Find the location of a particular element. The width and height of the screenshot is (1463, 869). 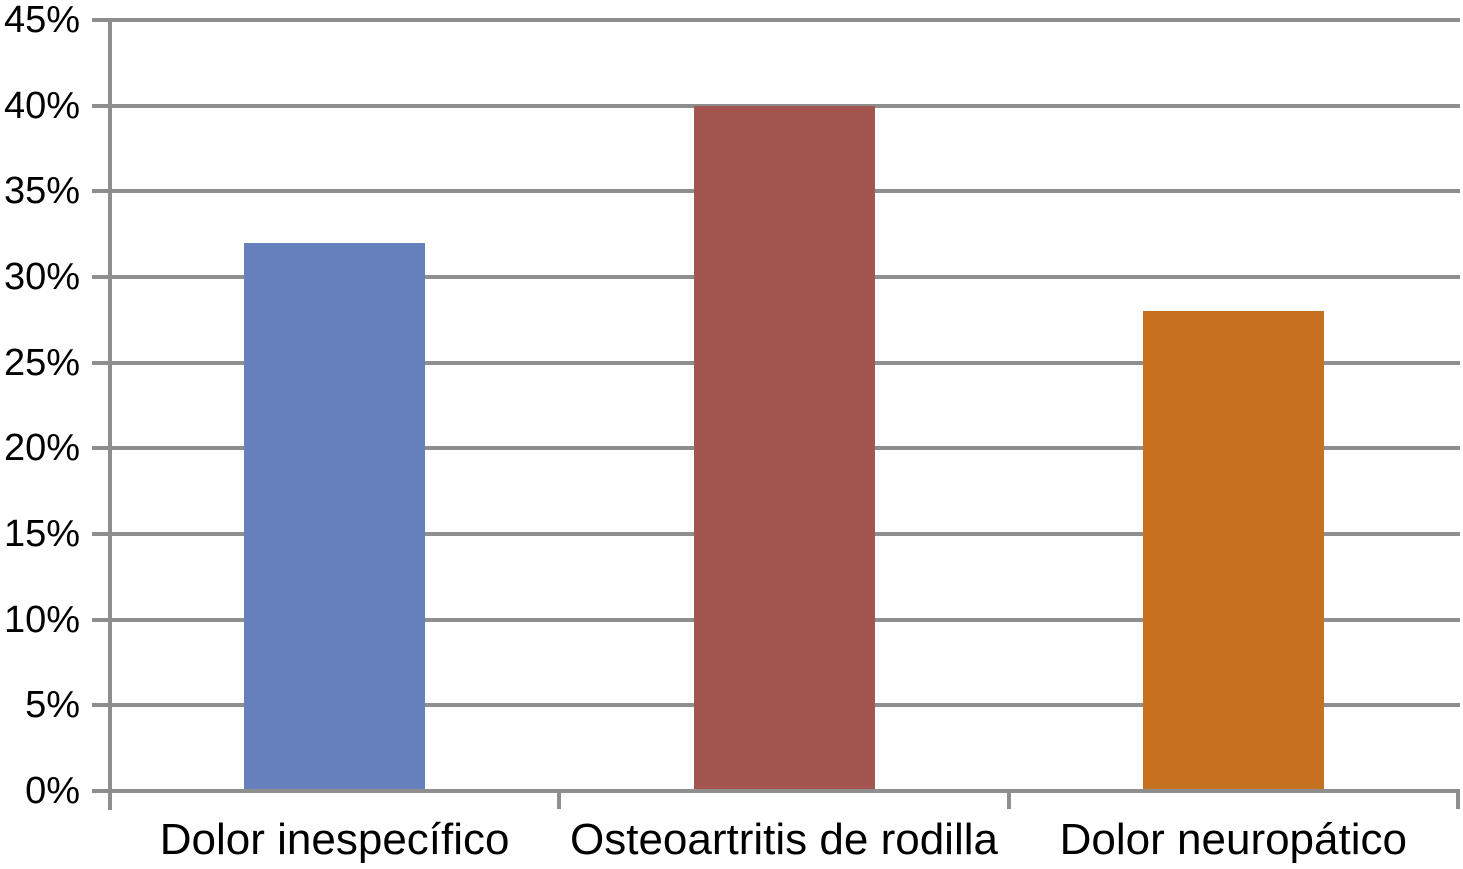

y-axis-tick-label: 40% is located at coordinates (41, 105).